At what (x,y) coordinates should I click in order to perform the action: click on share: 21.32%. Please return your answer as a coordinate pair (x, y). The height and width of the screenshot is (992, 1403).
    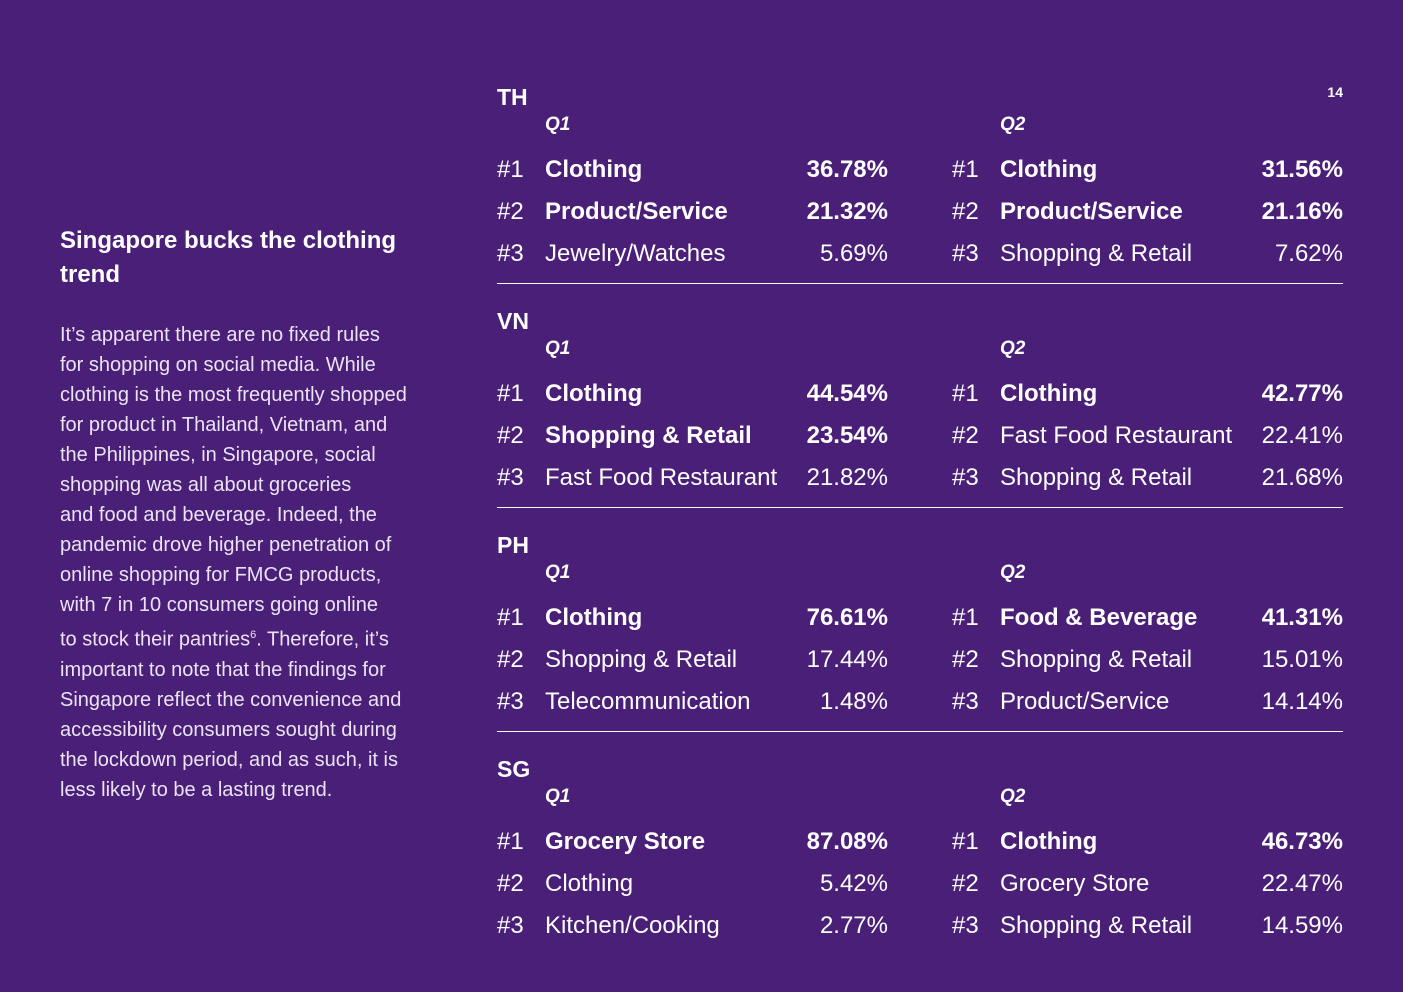
    Looking at the image, I should click on (847, 211).